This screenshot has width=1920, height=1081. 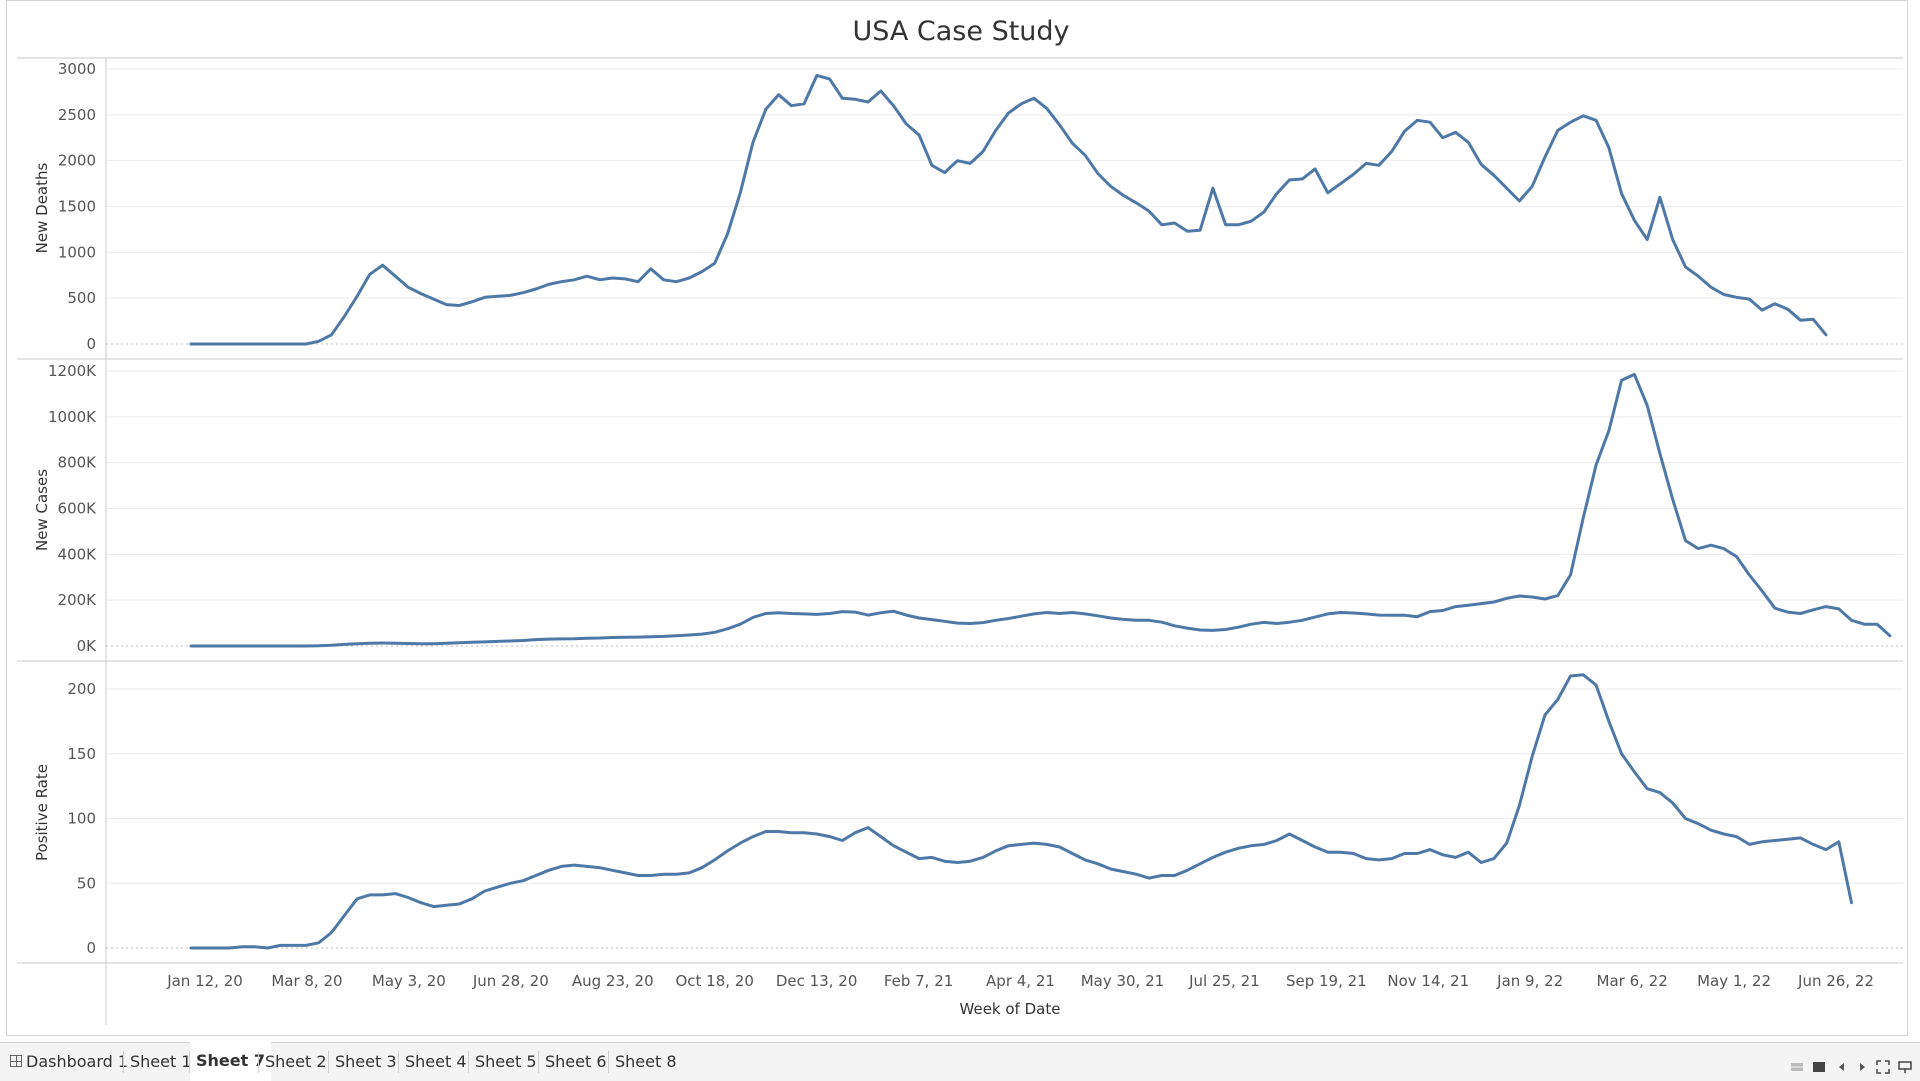 I want to click on tab-label: Sheet 6, so click(x=576, y=1061).